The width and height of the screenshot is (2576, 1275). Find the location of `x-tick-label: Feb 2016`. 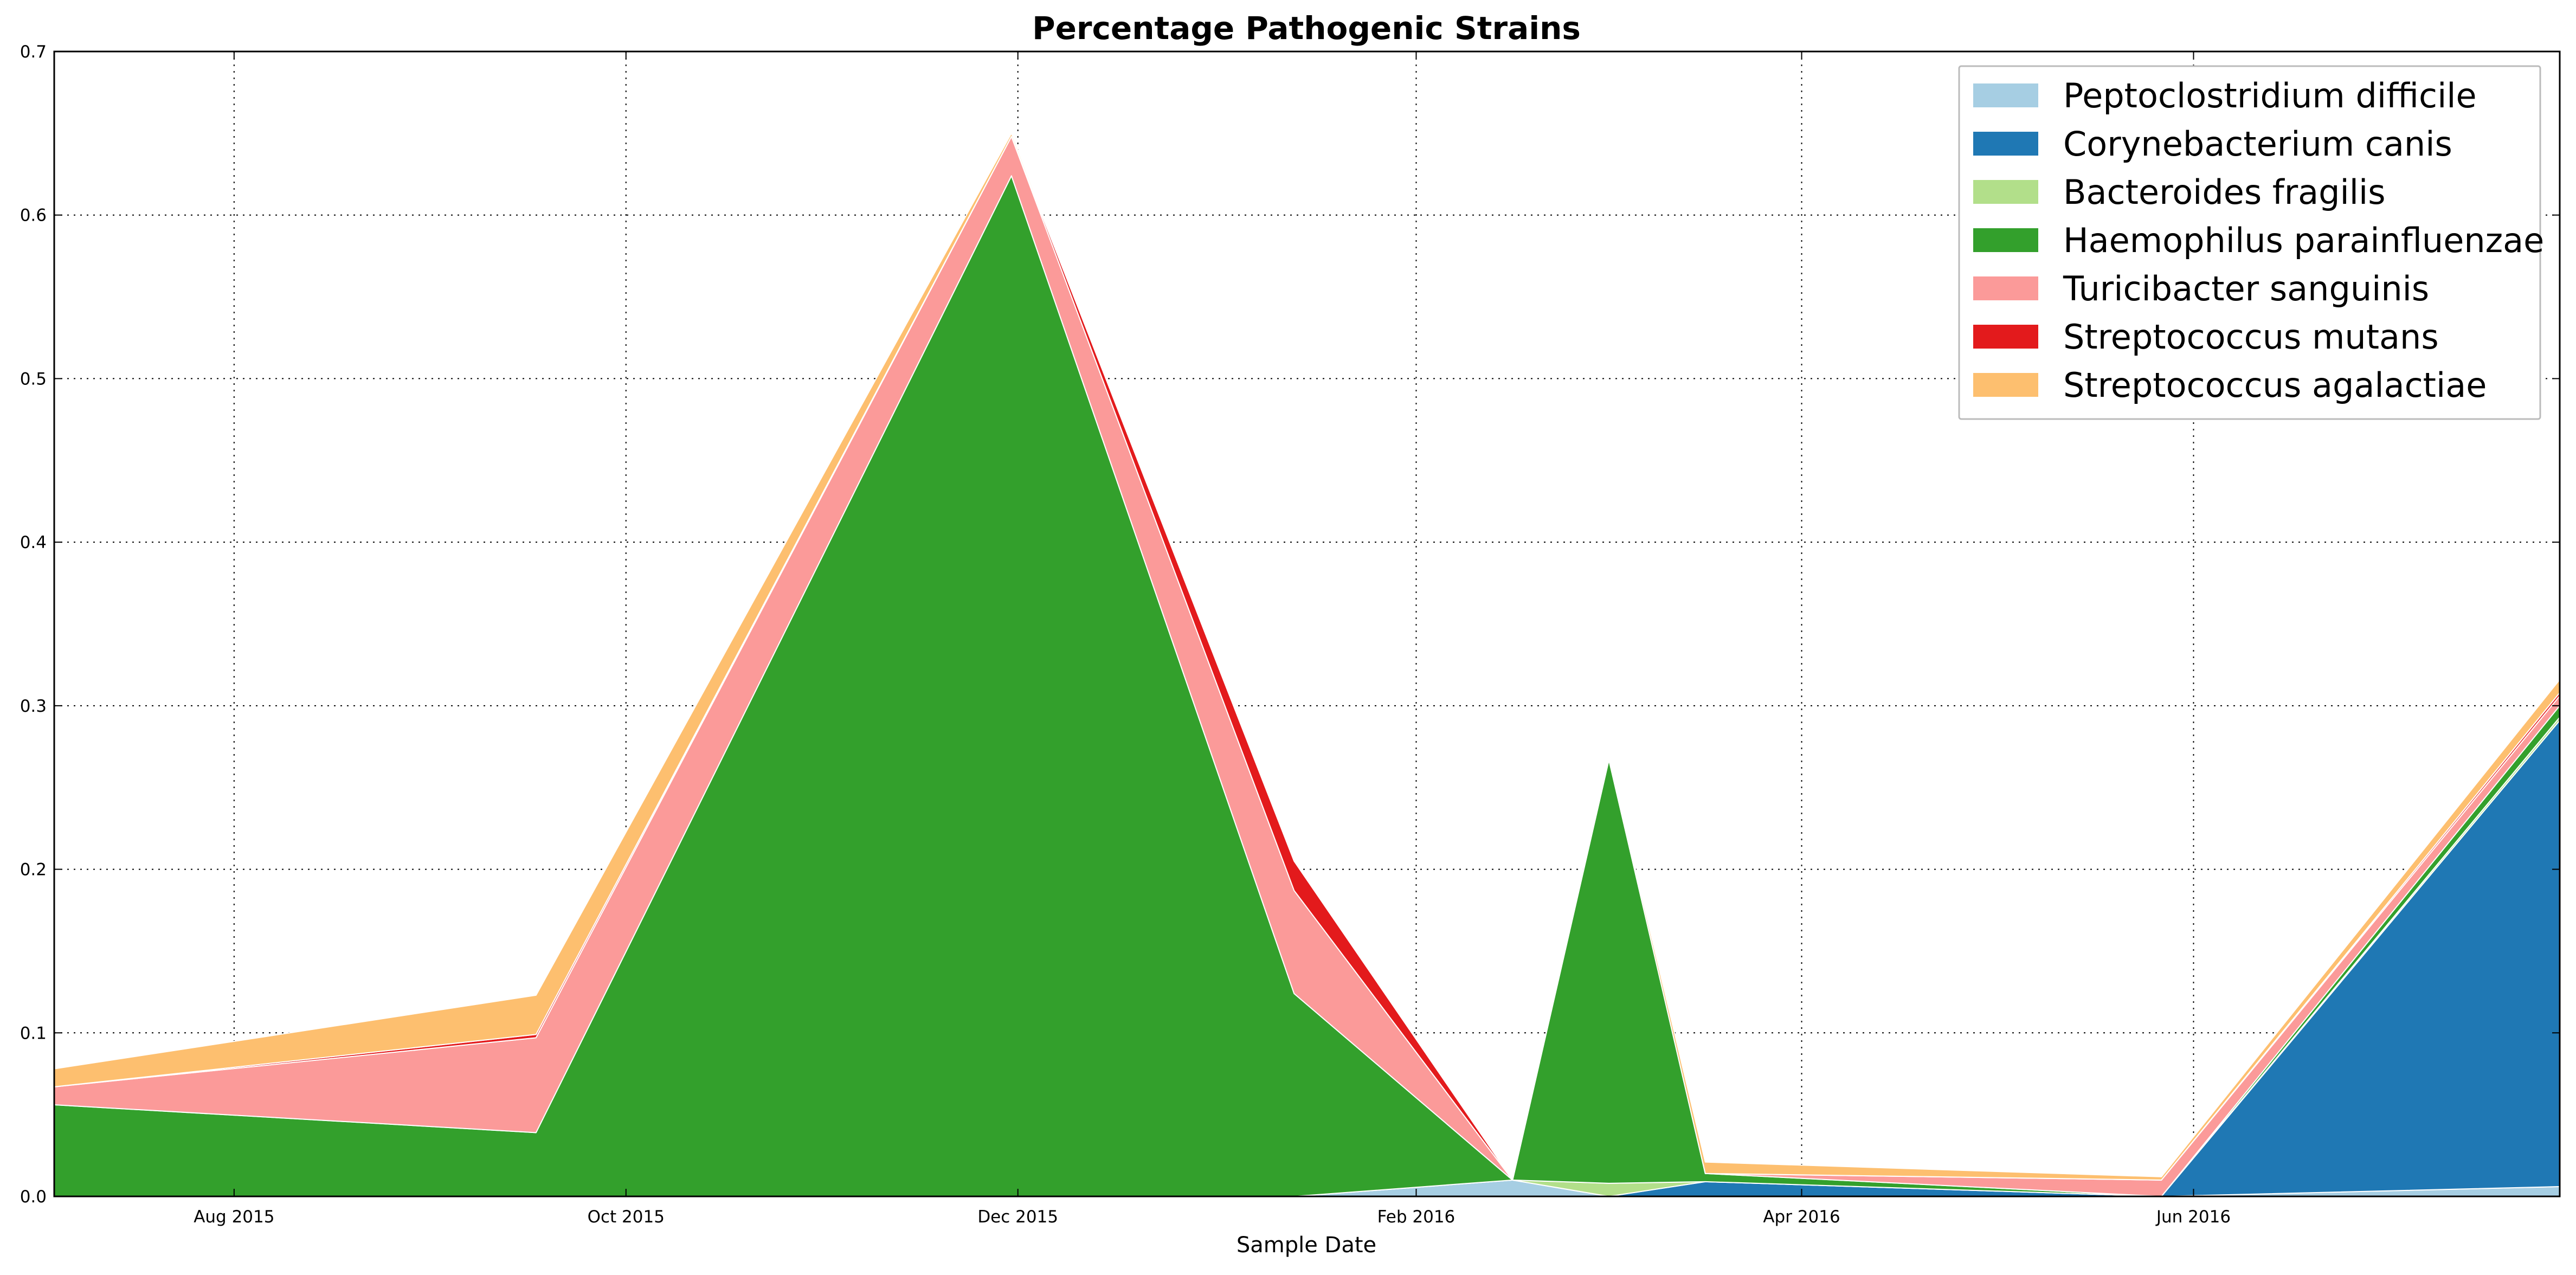

x-tick-label: Feb 2016 is located at coordinates (1416, 1217).